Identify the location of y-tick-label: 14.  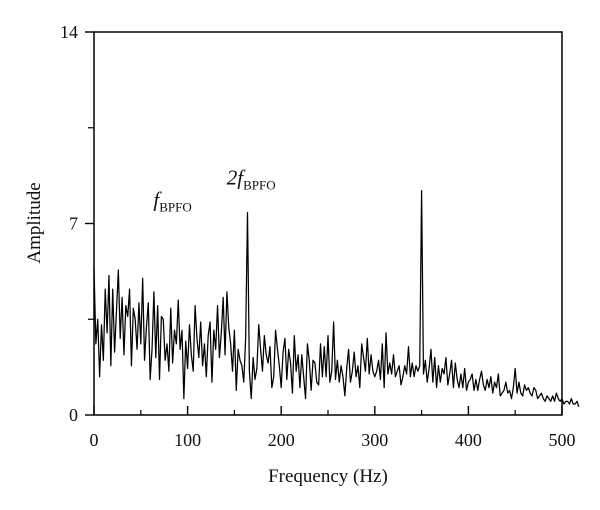
(69, 32).